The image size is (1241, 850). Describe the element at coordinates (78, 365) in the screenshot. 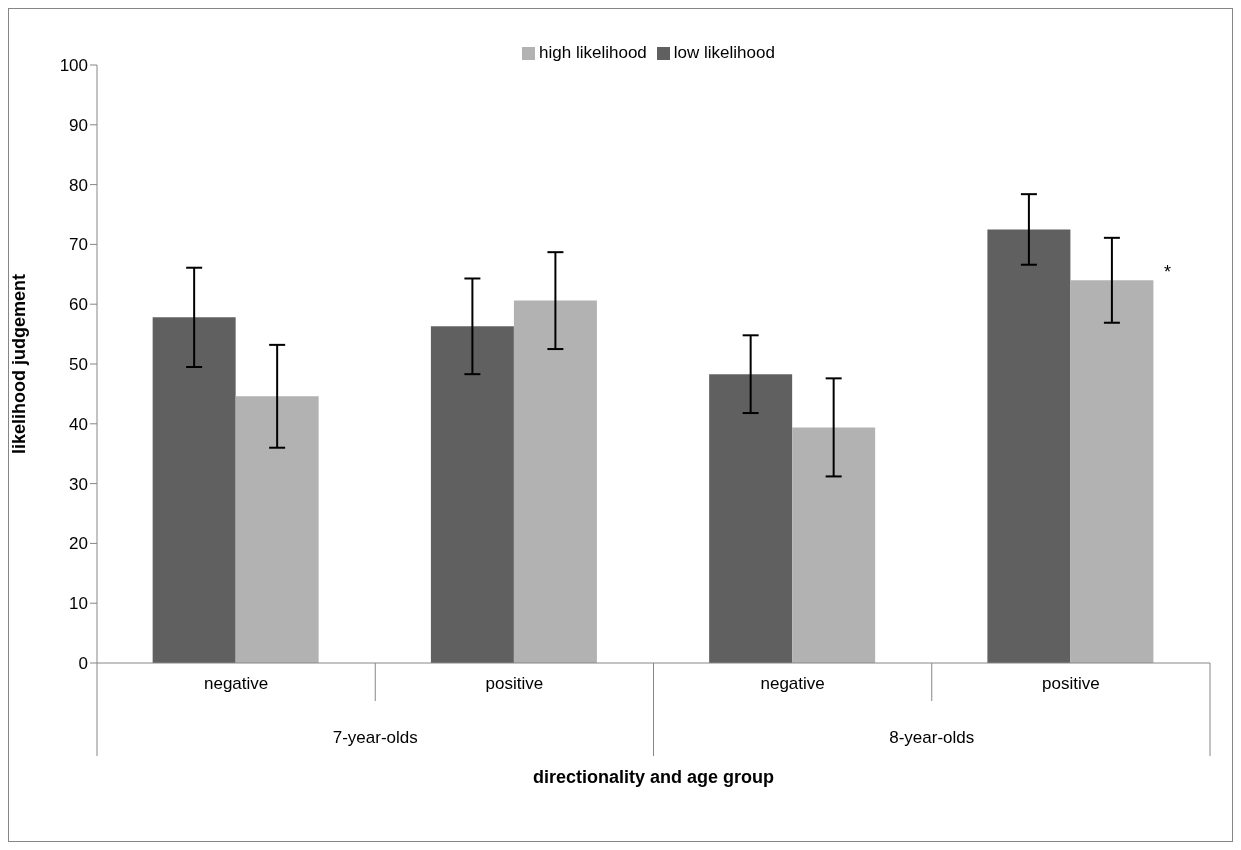

I see `y-tick-label: 50` at that location.